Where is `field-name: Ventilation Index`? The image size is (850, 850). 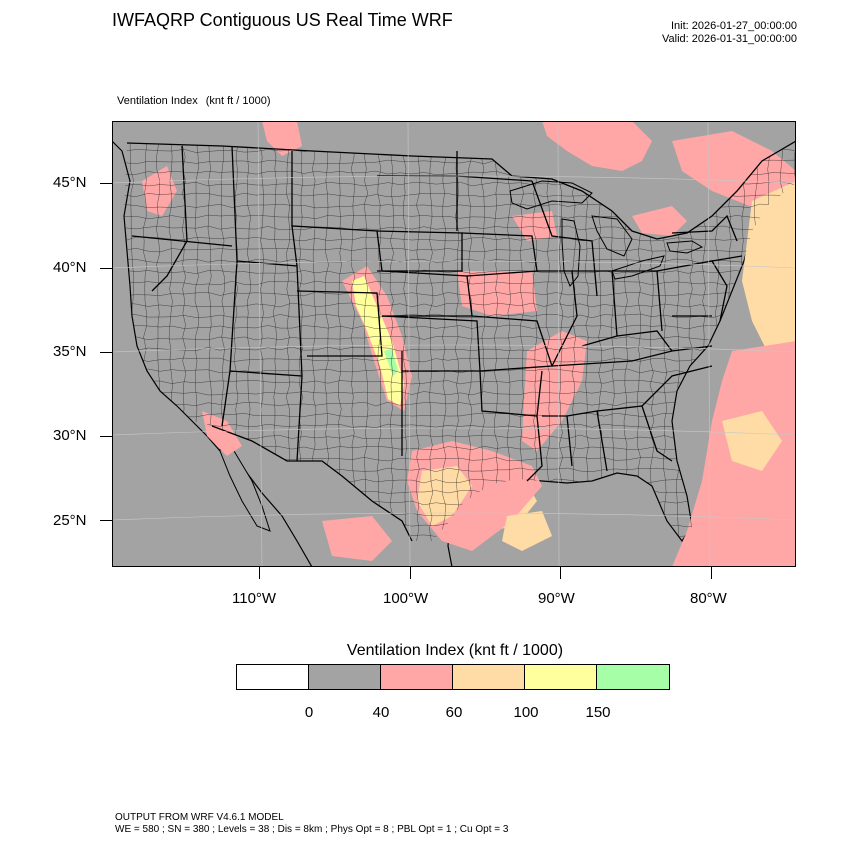
field-name: Ventilation Index is located at coordinates (157, 101).